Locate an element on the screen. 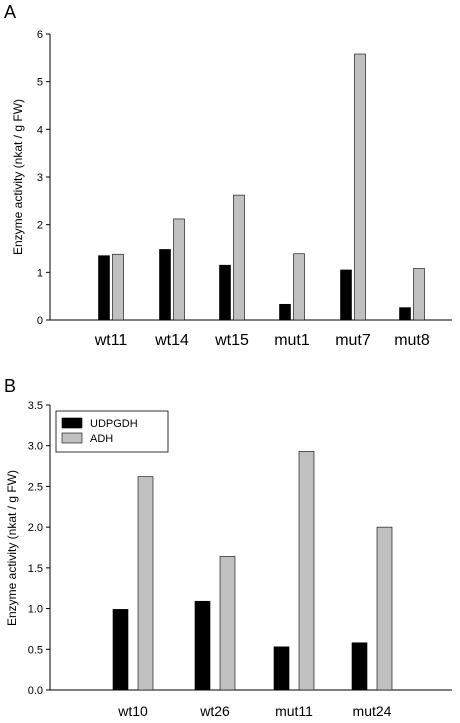 This screenshot has height=723, width=460. y-tick-label: 6 is located at coordinates (40, 35).